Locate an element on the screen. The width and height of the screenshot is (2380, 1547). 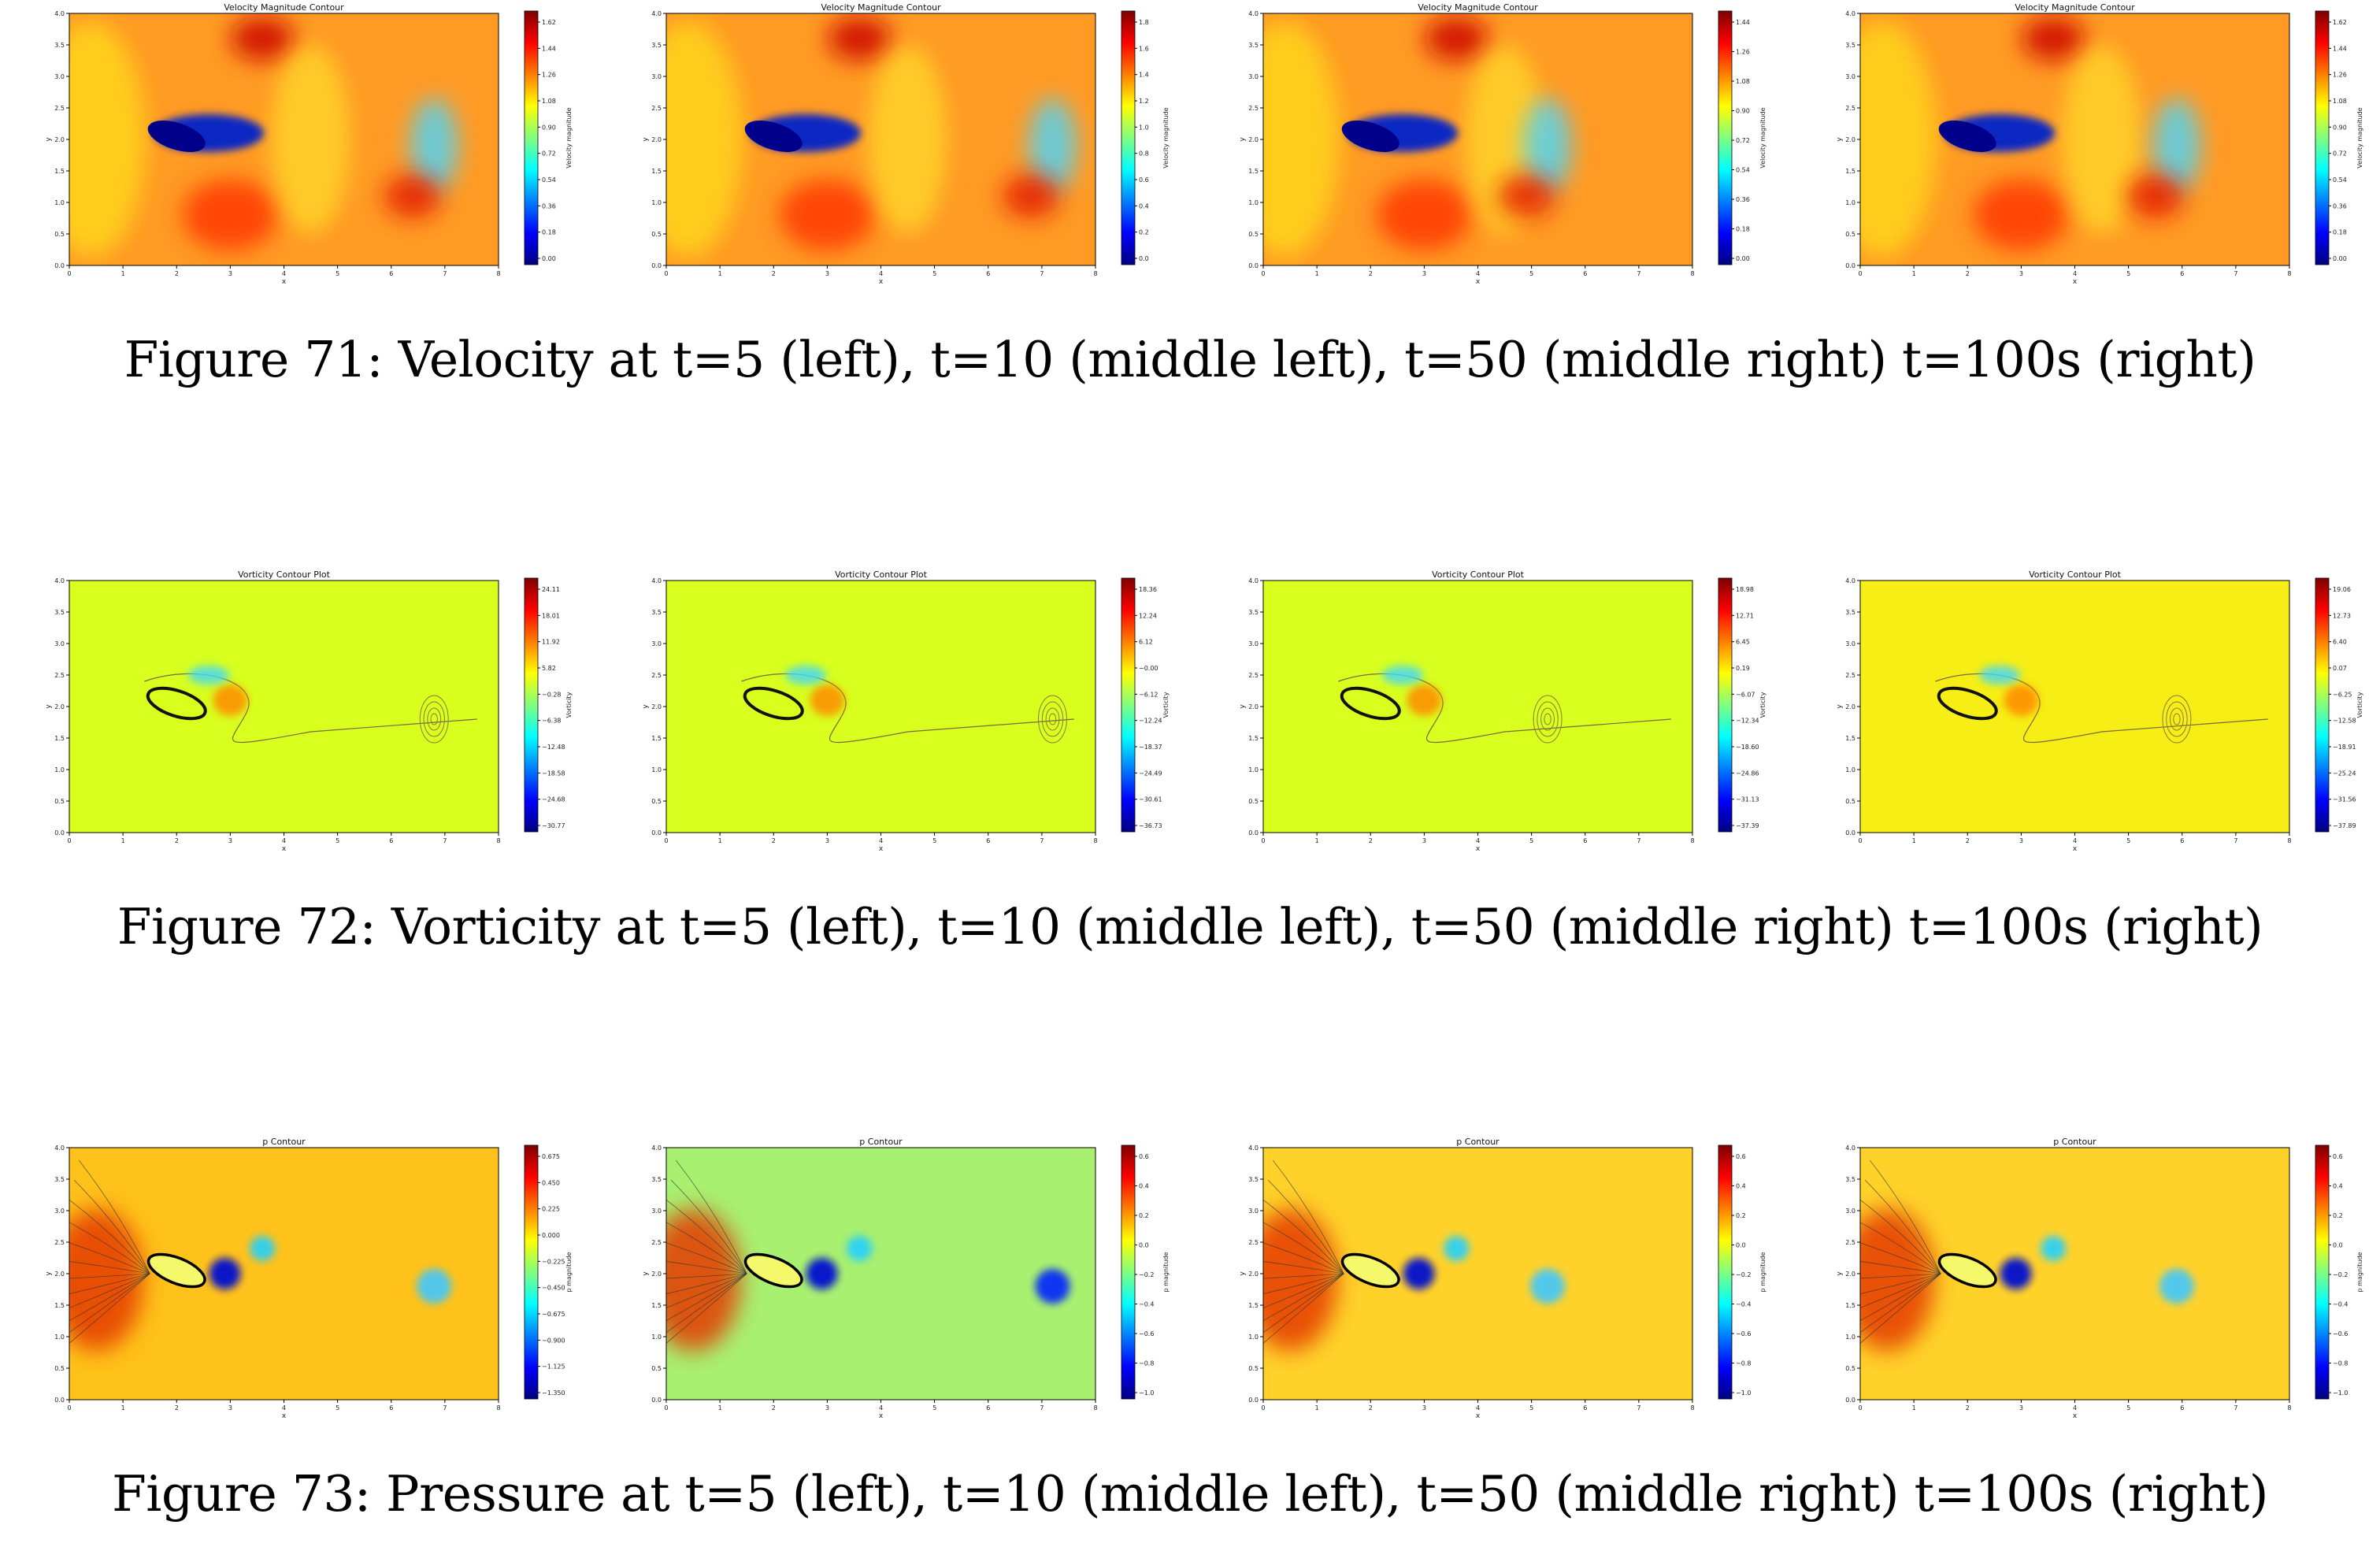
colorbar-tick-label: 0.36 is located at coordinates (2340, 206).